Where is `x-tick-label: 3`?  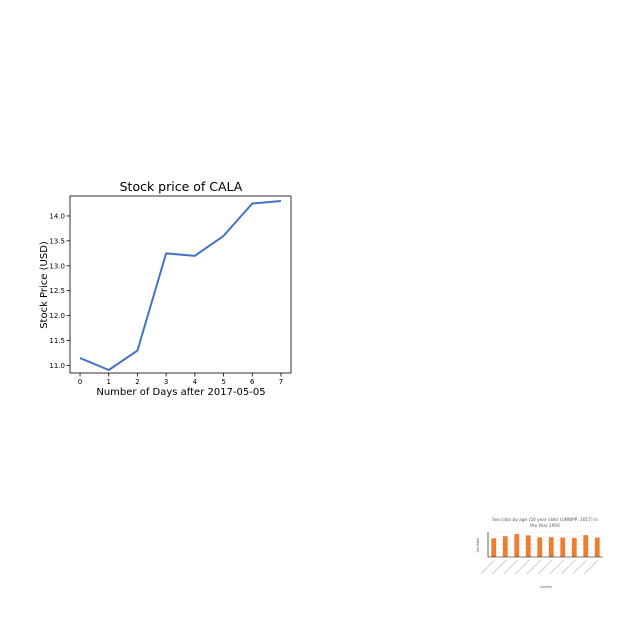 x-tick-label: 3 is located at coordinates (166, 382).